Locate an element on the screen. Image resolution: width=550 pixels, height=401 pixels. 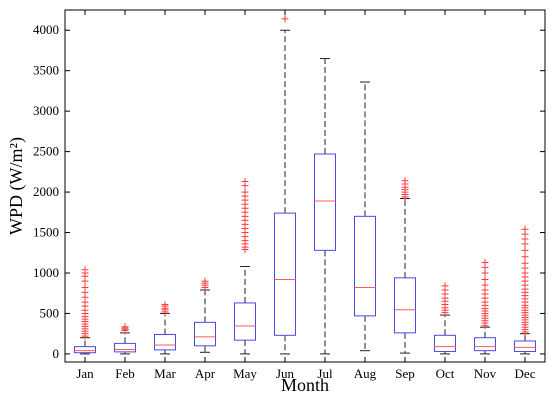
y-tick-label: 500 is located at coordinates (50, 312).